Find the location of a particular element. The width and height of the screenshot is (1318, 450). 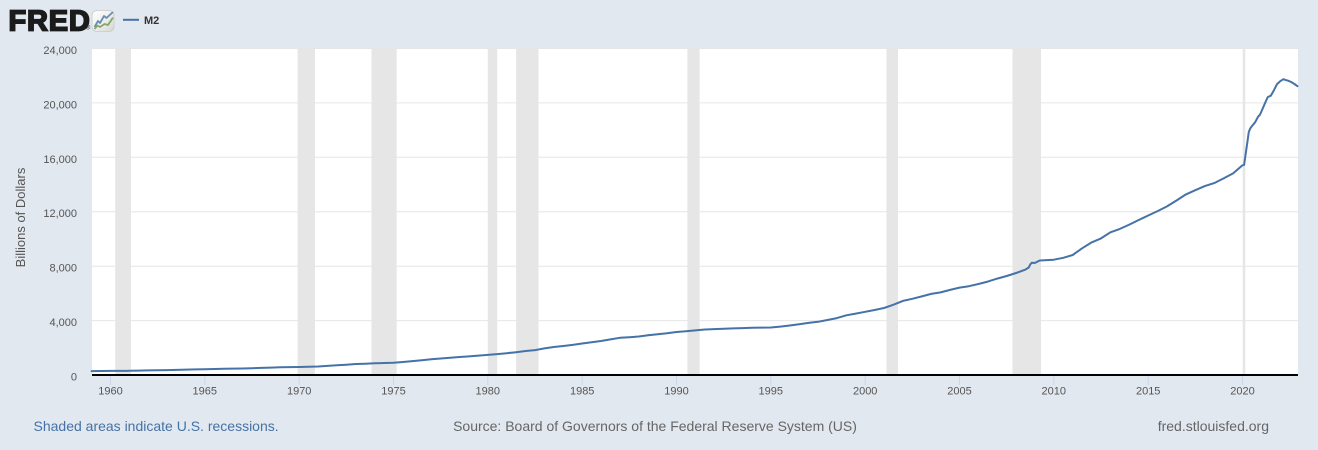

svg-text: 1985 is located at coordinates (582, 392).